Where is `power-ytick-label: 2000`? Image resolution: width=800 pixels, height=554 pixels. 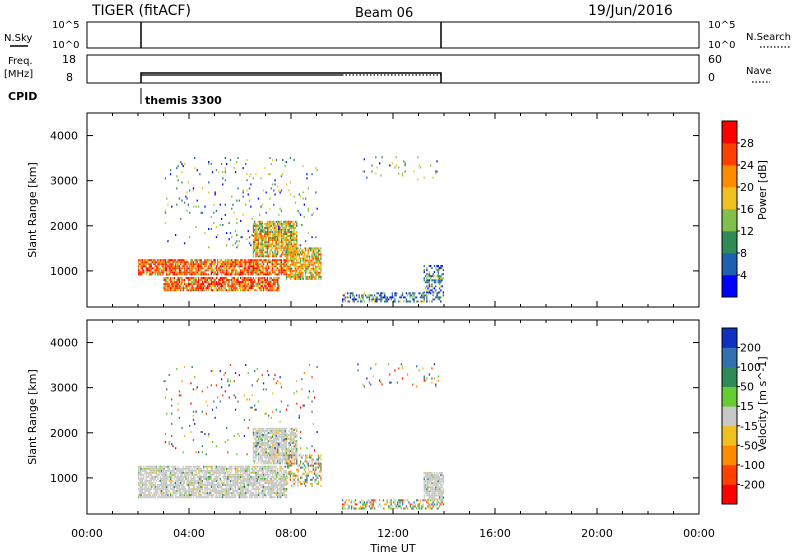
power-ytick-label: 2000 is located at coordinates (64, 226).